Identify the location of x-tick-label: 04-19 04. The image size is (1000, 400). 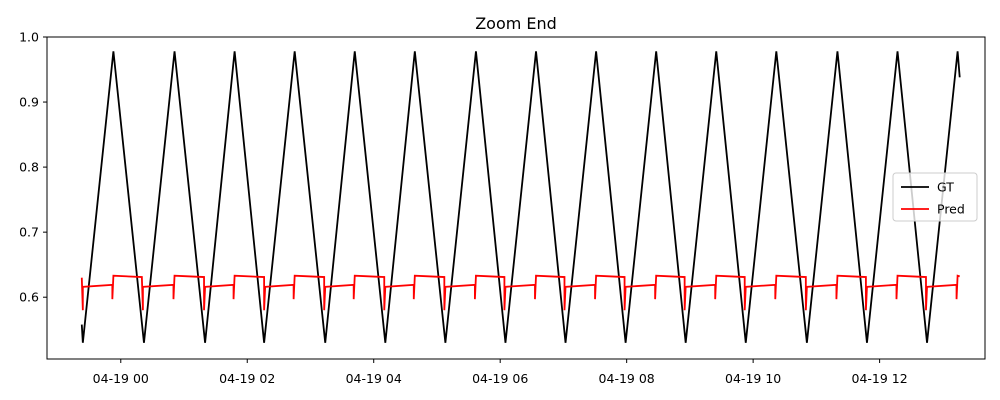
(374, 378).